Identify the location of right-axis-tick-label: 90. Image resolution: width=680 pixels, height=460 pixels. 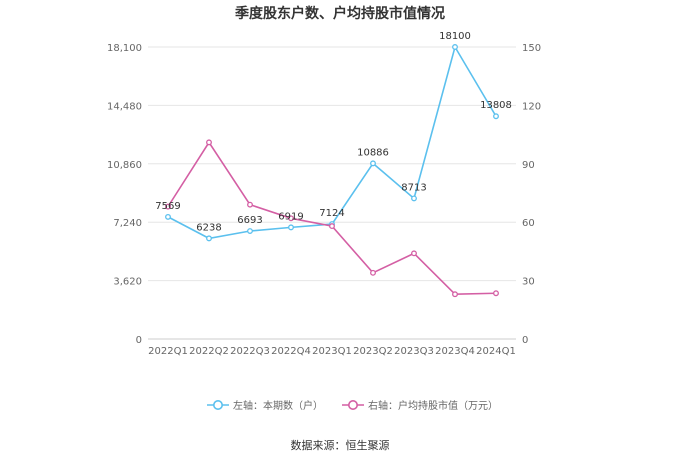
(528, 165).